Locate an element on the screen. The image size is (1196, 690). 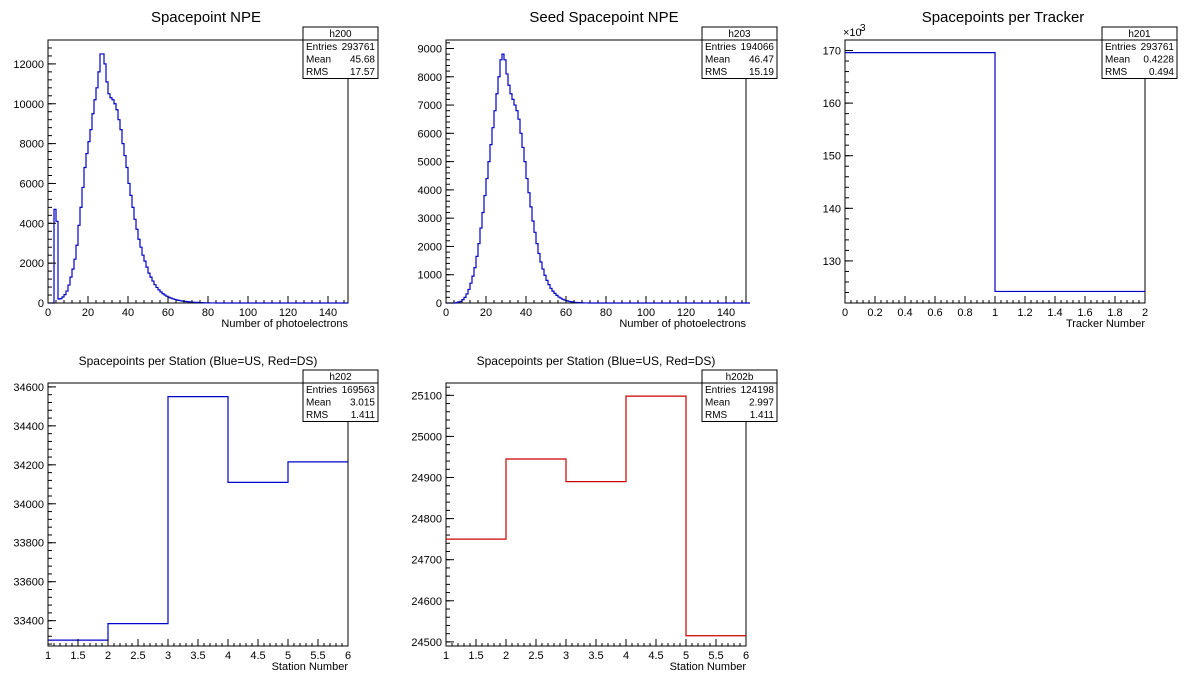
y-exponent-label: ×10 is located at coordinates (852, 33).